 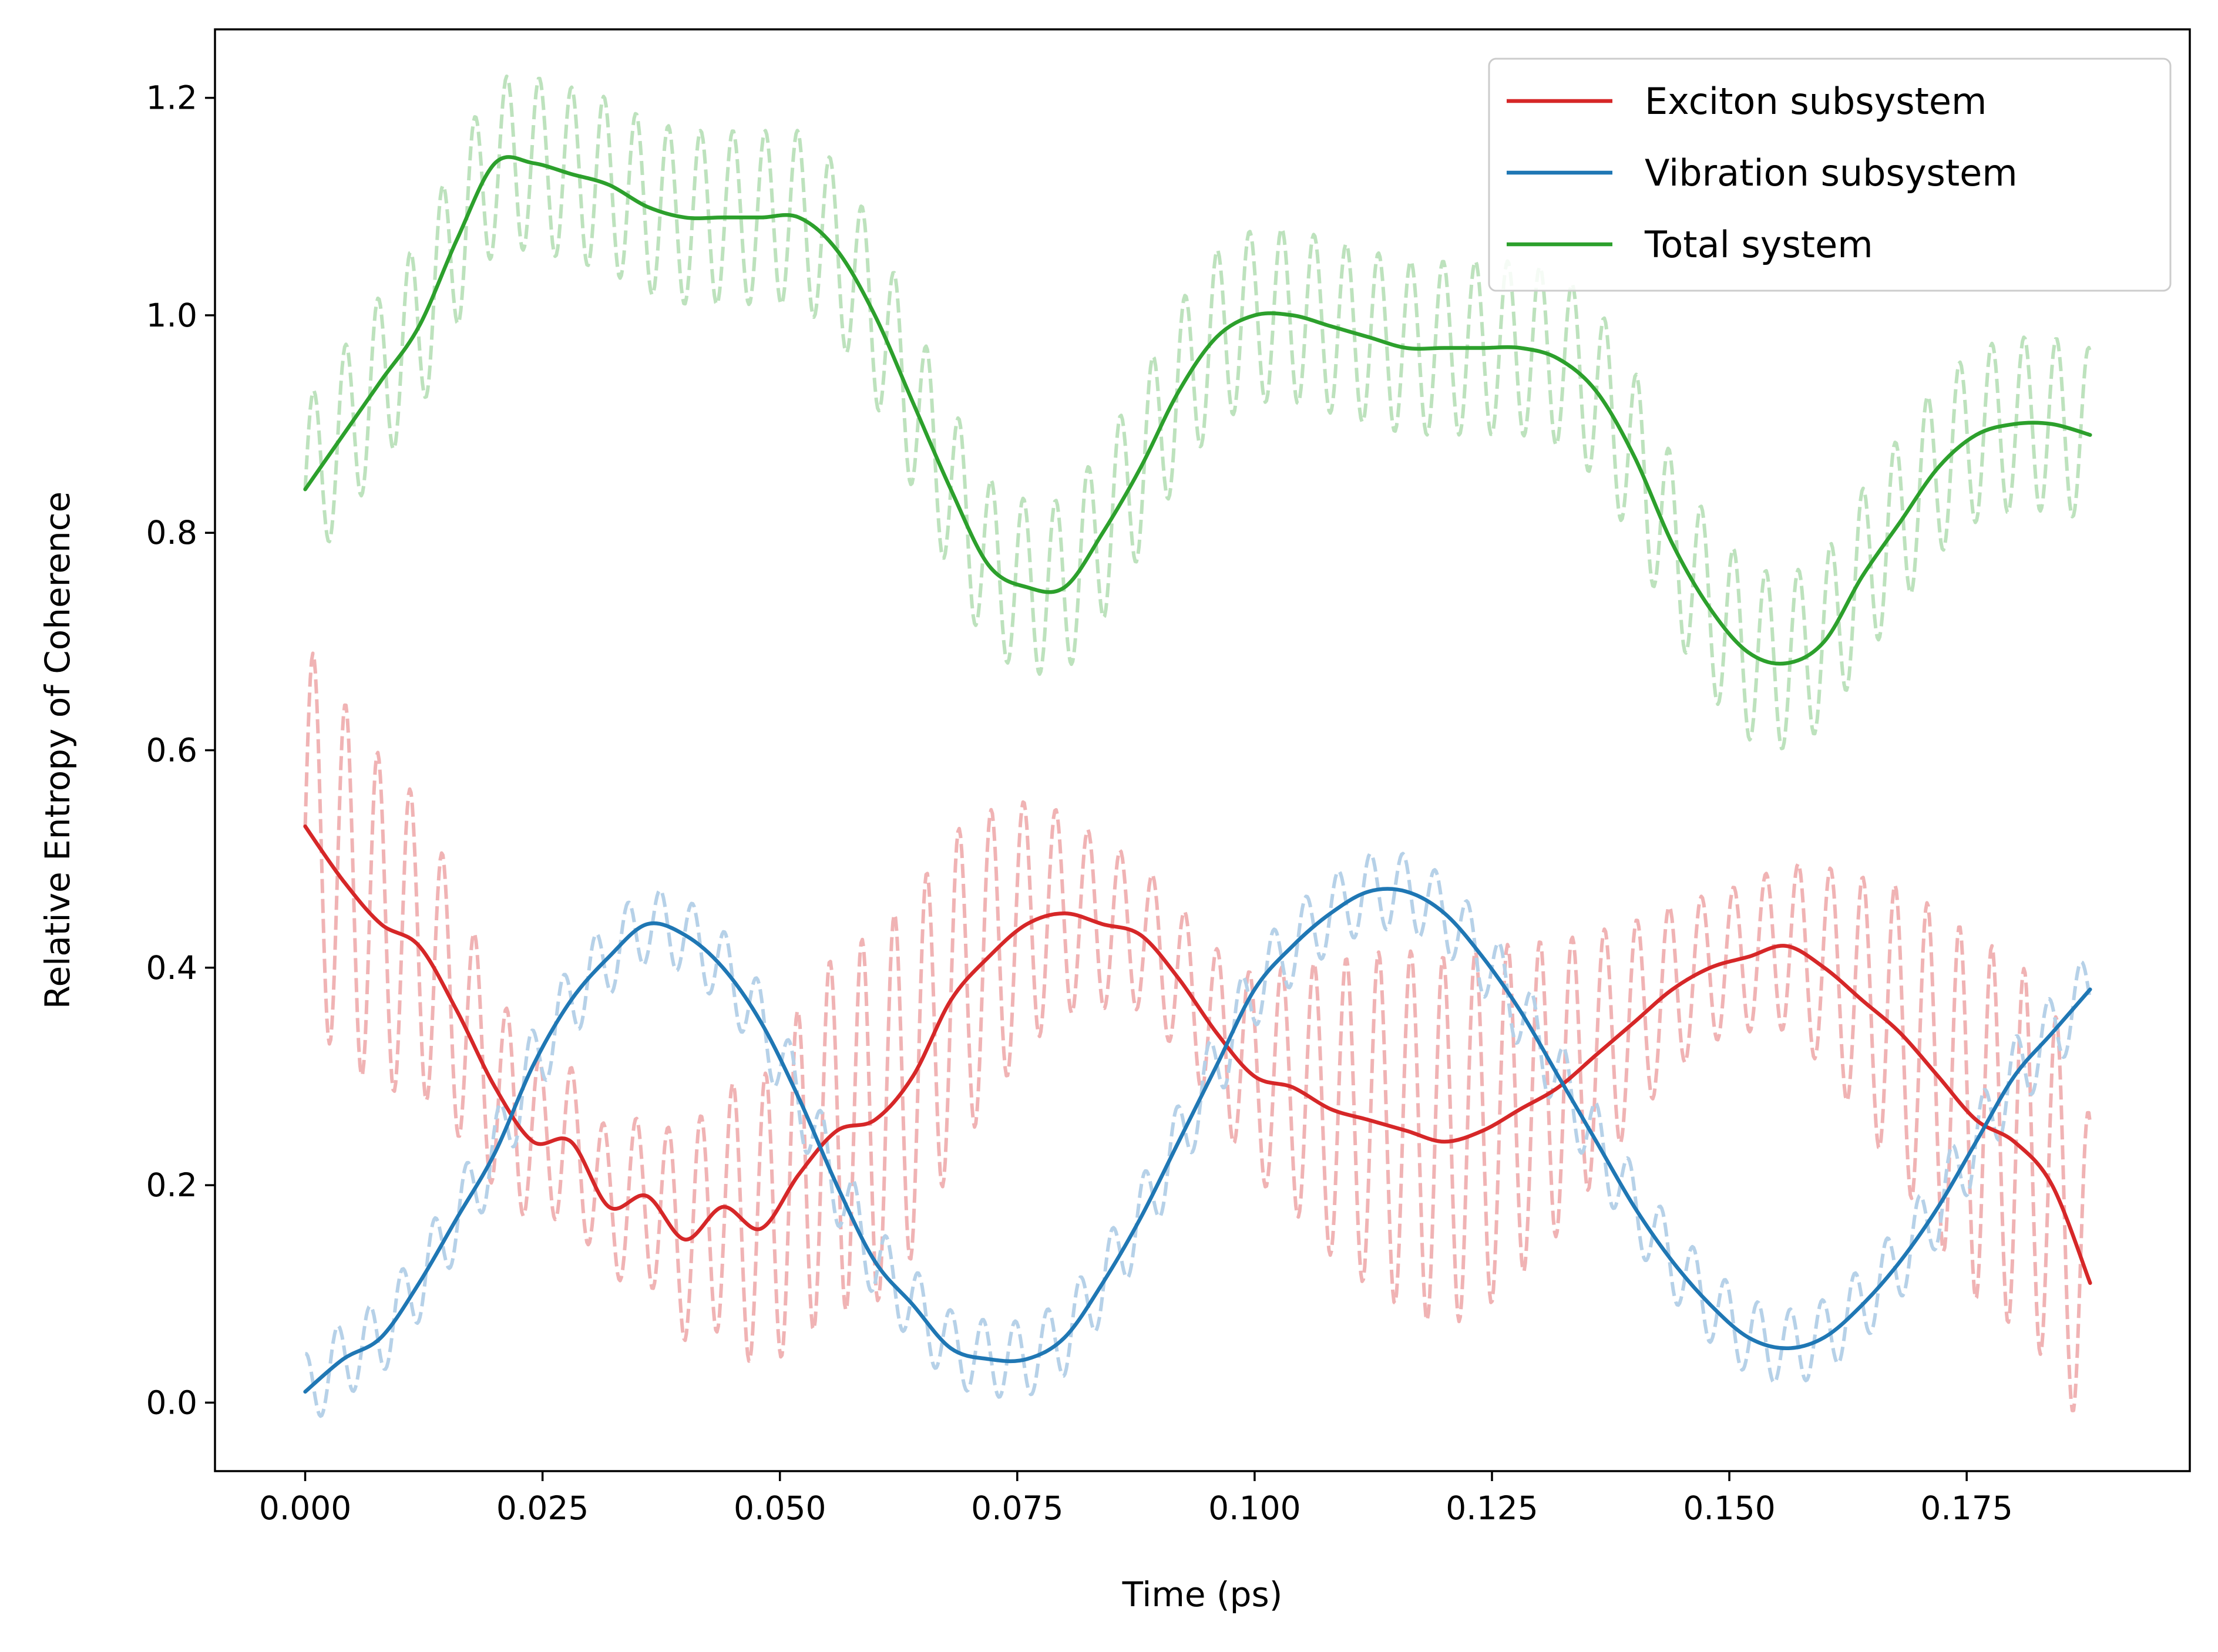 What do you see at coordinates (1254, 1508) in the screenshot?
I see `x-tick-label: 0.100` at bounding box center [1254, 1508].